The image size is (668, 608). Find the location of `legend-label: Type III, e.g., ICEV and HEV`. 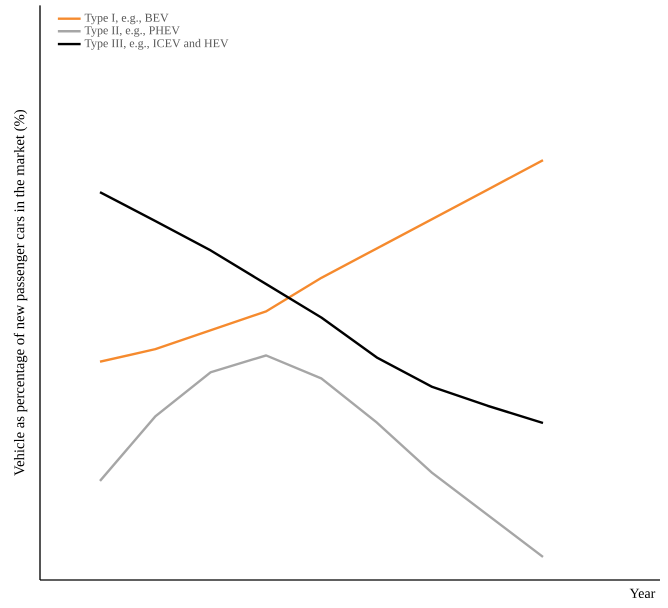

legend-label: Type III, e.g., ICEV and HEV is located at coordinates (156, 44).